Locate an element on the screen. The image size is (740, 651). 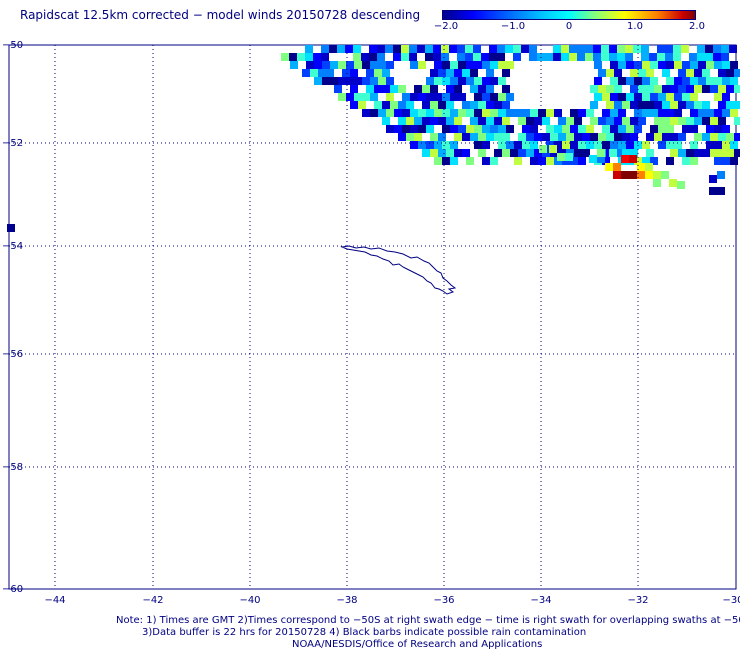
colorbar-label-zero: 0 is located at coordinates (569, 26).